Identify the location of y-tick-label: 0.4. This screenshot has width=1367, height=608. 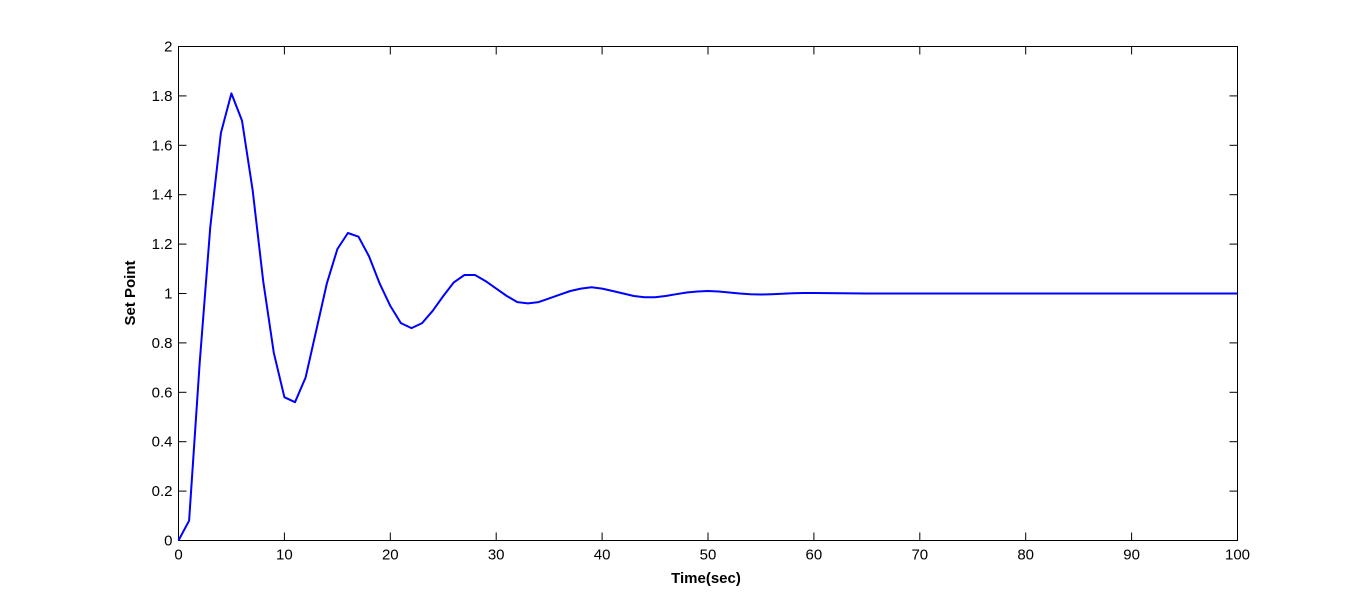
(162, 442).